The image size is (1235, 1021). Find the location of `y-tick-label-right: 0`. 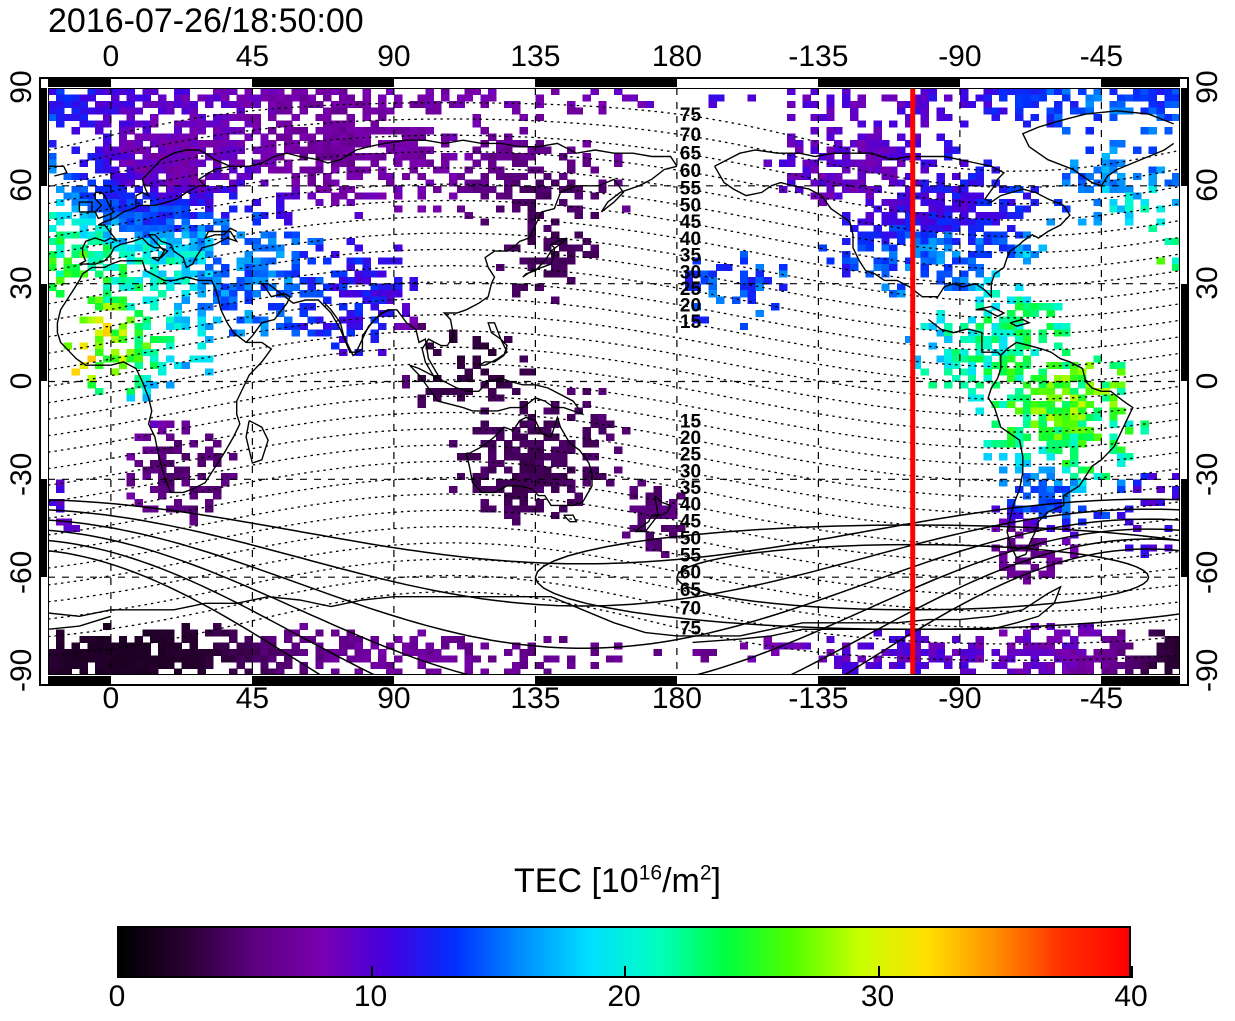

y-tick-label-right: 0 is located at coordinates (1207, 380).